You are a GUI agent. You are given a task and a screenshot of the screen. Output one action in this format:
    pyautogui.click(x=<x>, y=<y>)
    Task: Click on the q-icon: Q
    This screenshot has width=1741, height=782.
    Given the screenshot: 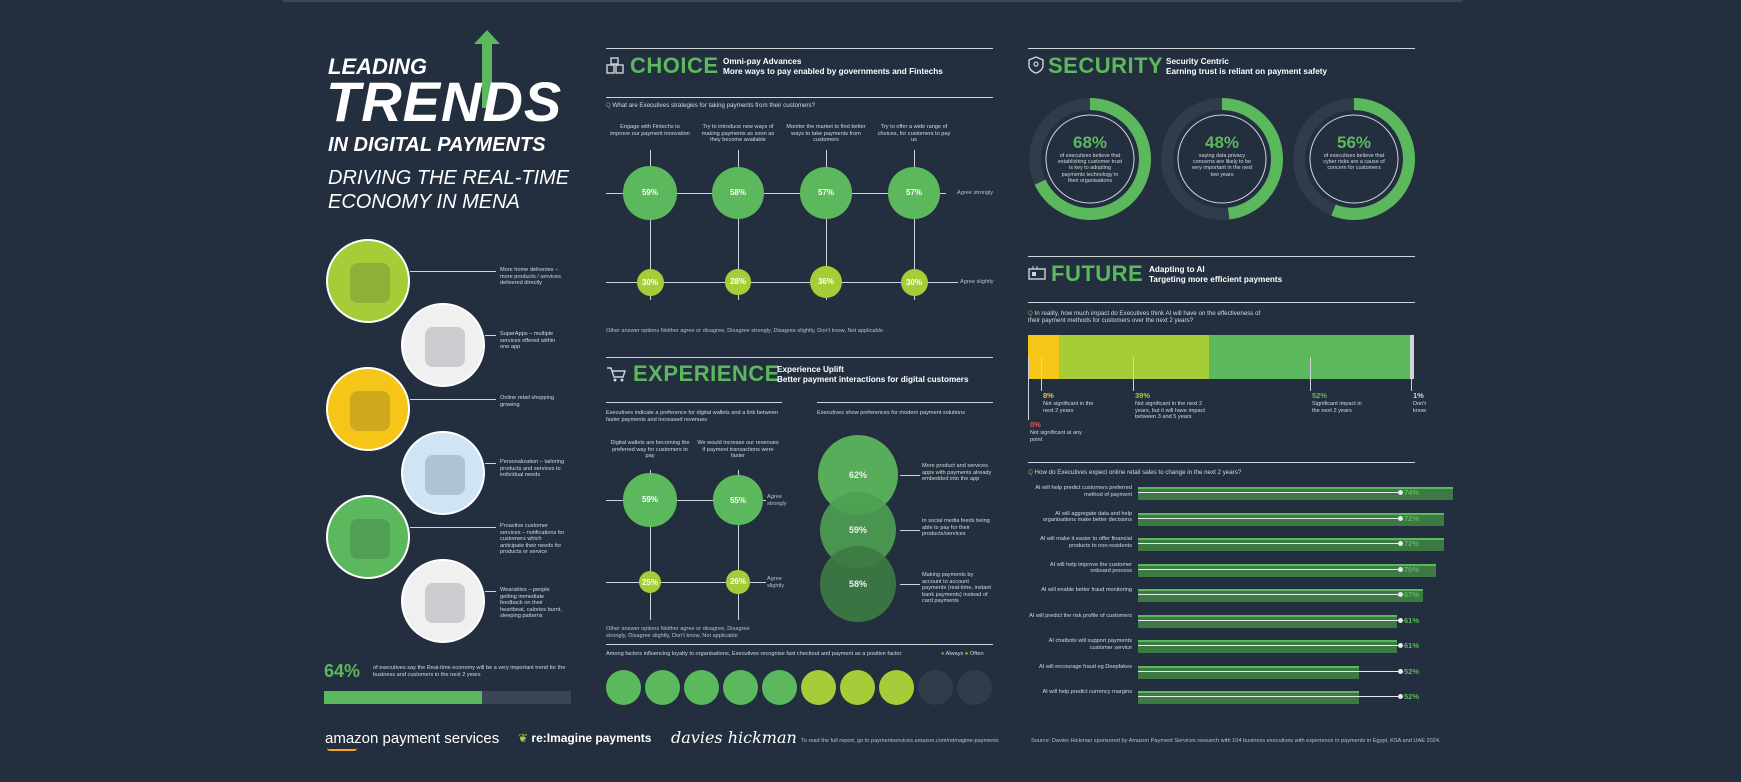 What is the action you would take?
    pyautogui.click(x=609, y=105)
    